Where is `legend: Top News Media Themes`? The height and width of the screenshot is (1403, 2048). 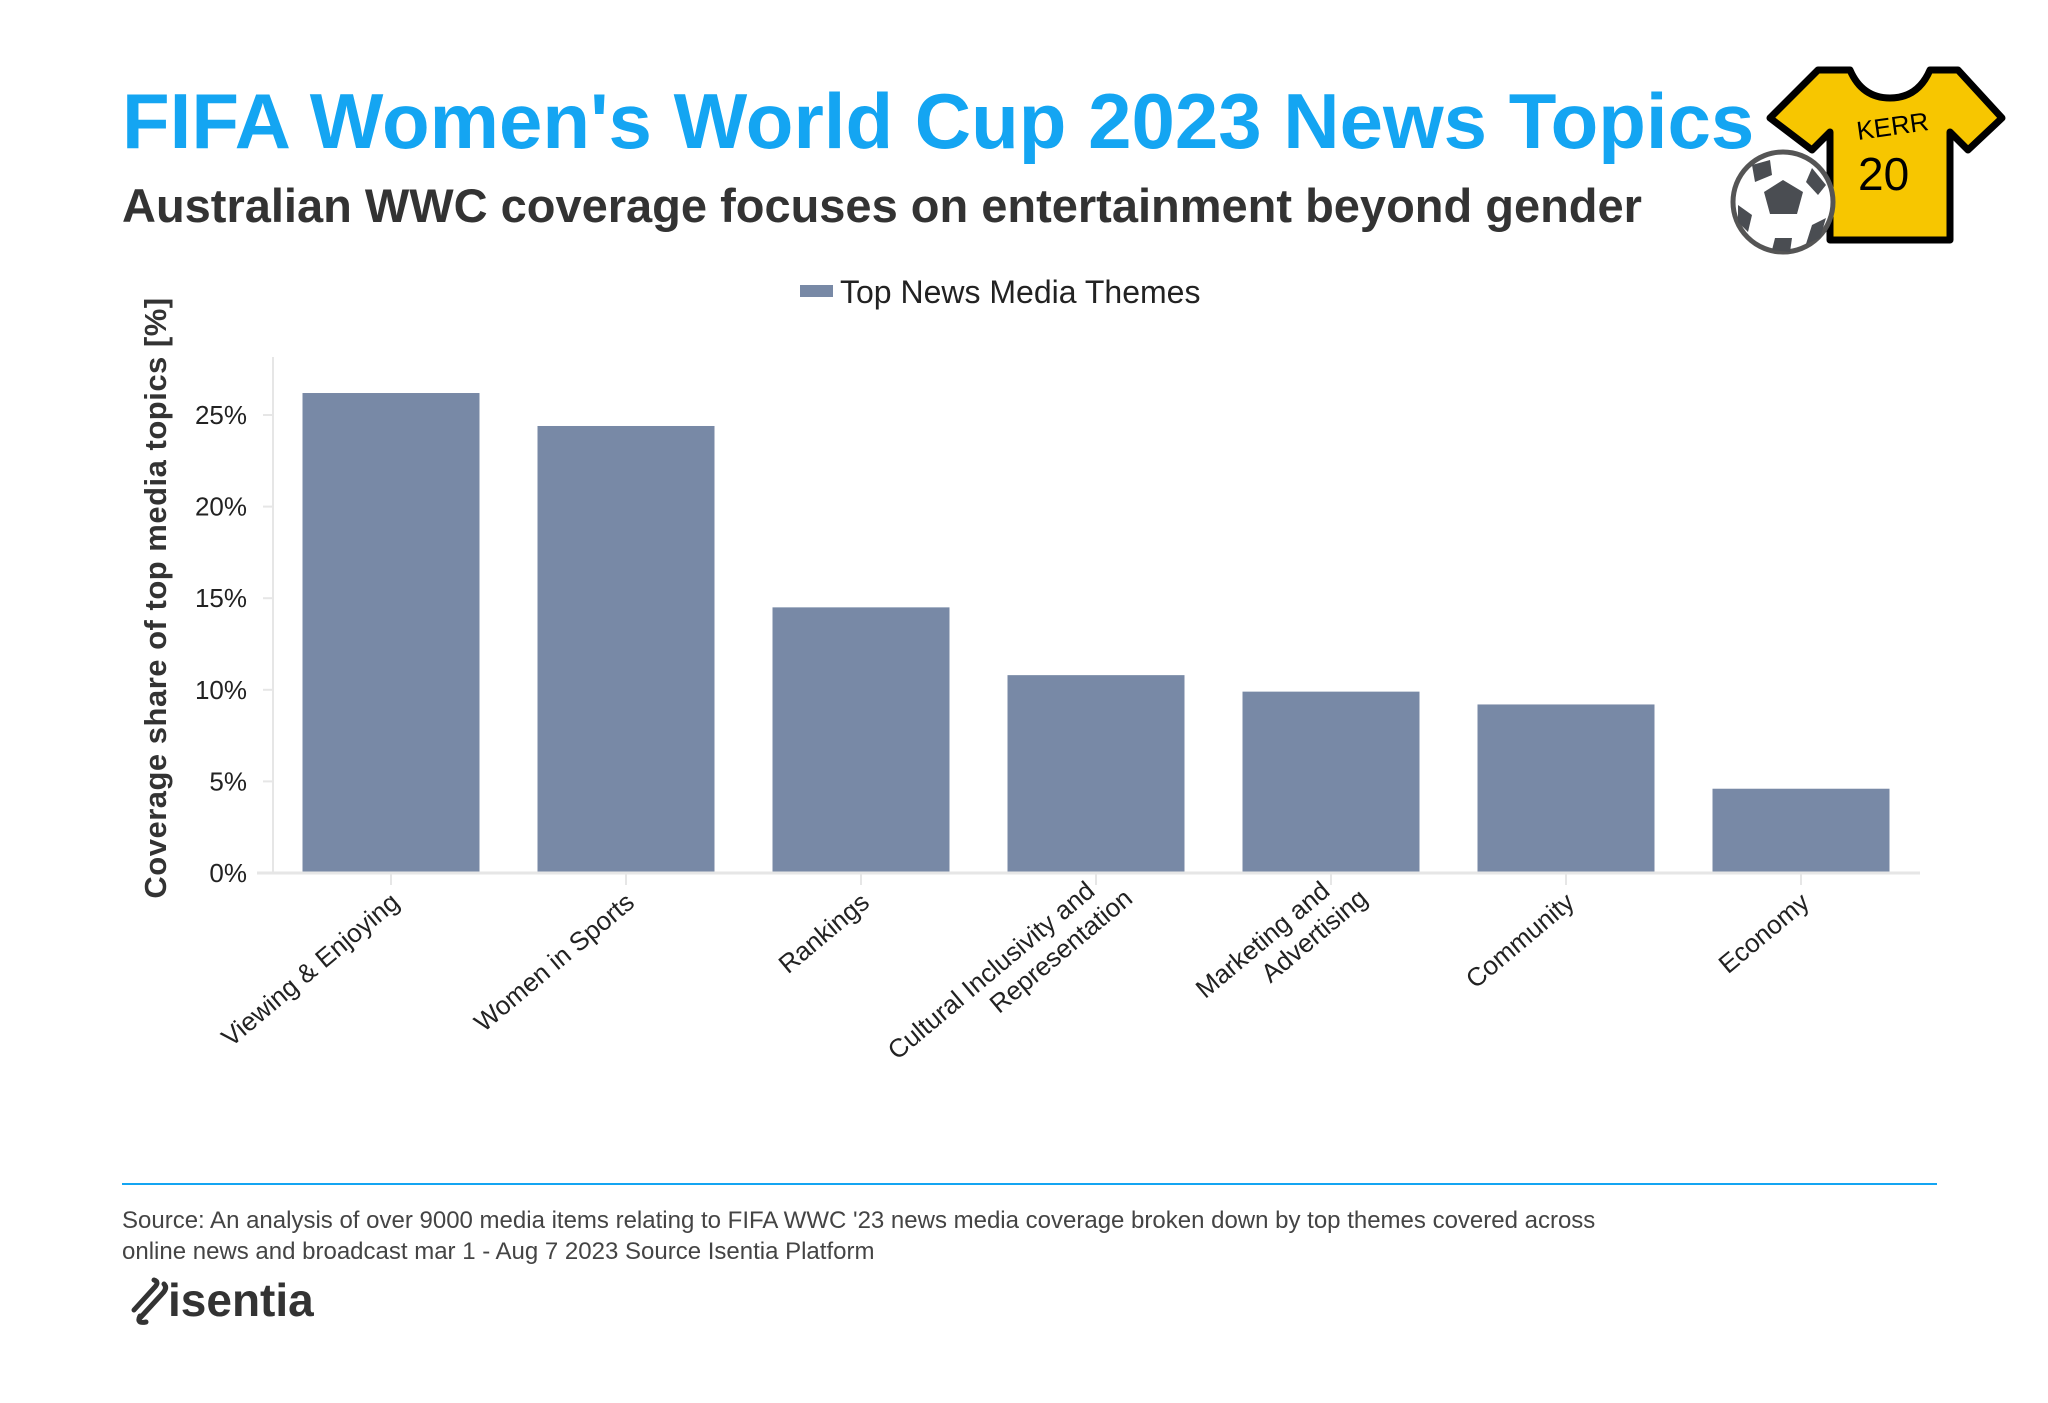
legend: Top News Media Themes is located at coordinates (1000, 292).